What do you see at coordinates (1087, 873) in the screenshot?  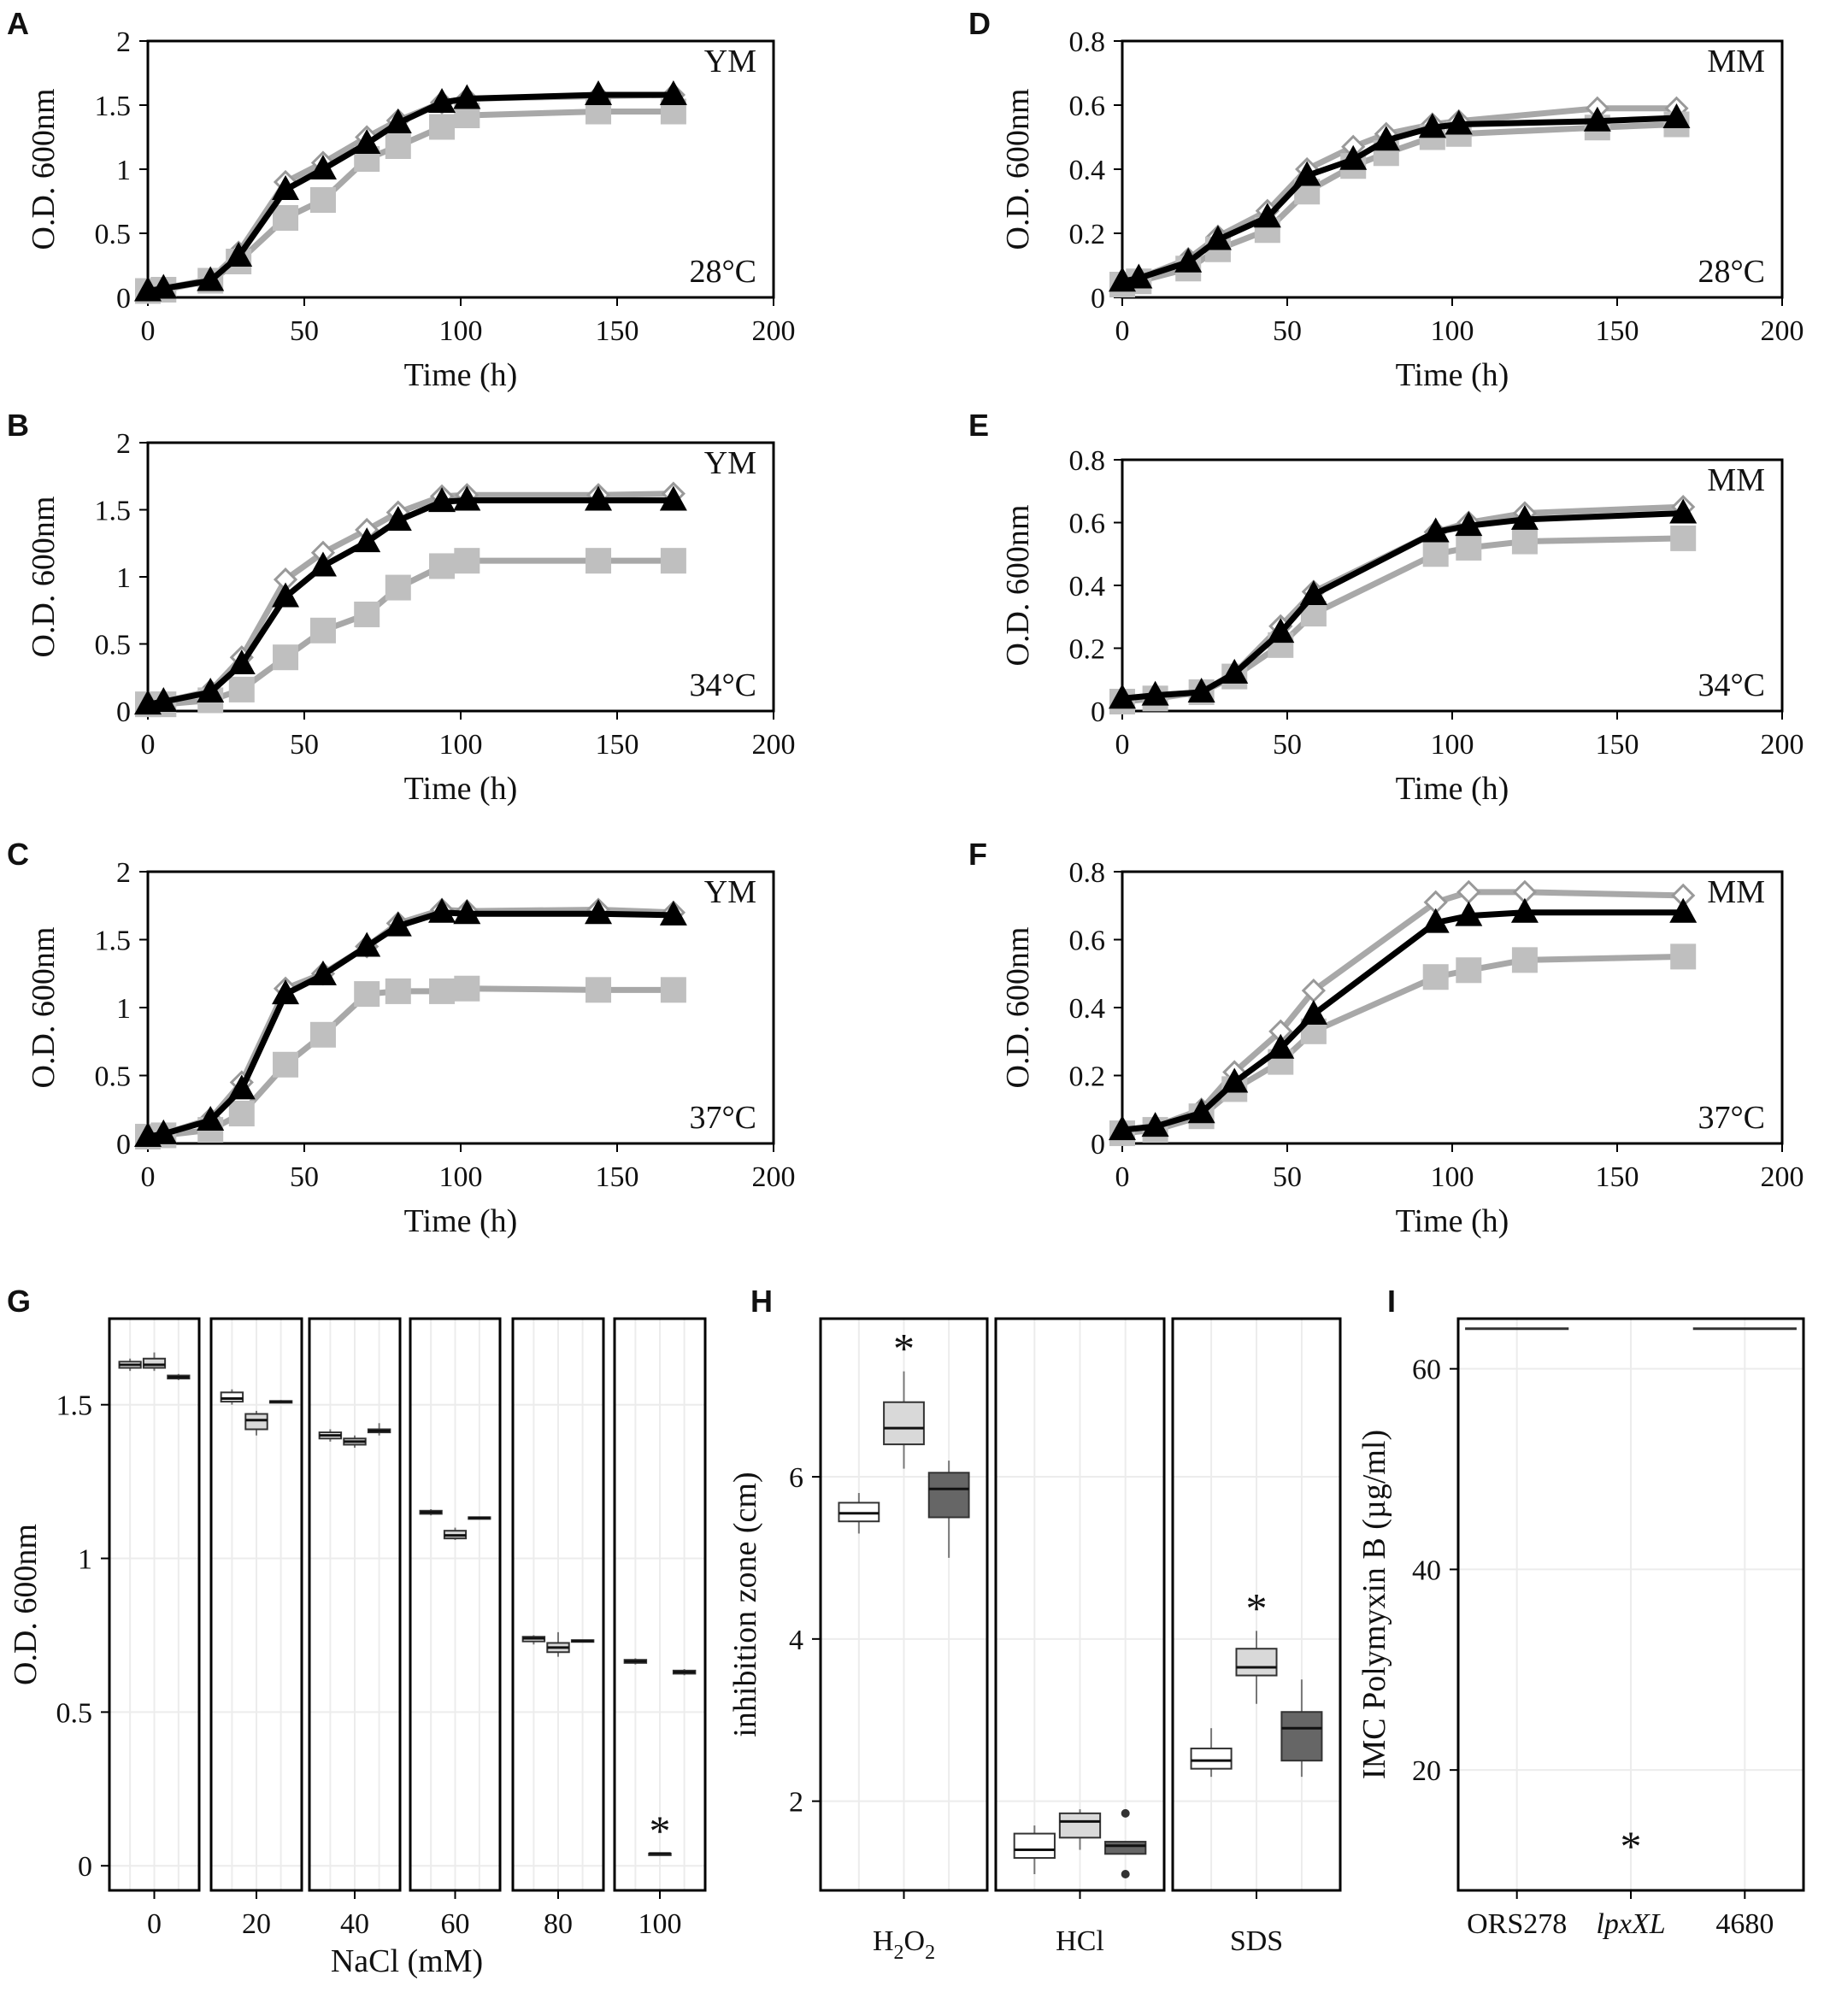 I see `y-tick-label: 0.8` at bounding box center [1087, 873].